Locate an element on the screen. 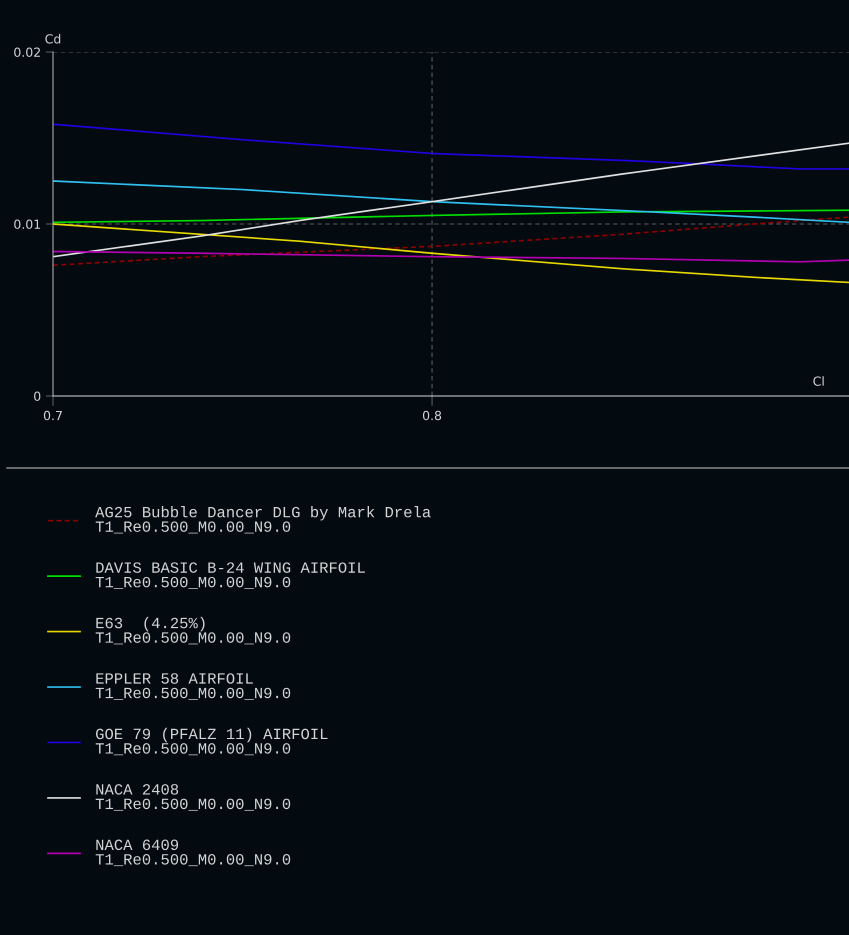  legend-label: NACA 6409 T1_Re0.500_M0.00_N9.0 is located at coordinates (193, 853).